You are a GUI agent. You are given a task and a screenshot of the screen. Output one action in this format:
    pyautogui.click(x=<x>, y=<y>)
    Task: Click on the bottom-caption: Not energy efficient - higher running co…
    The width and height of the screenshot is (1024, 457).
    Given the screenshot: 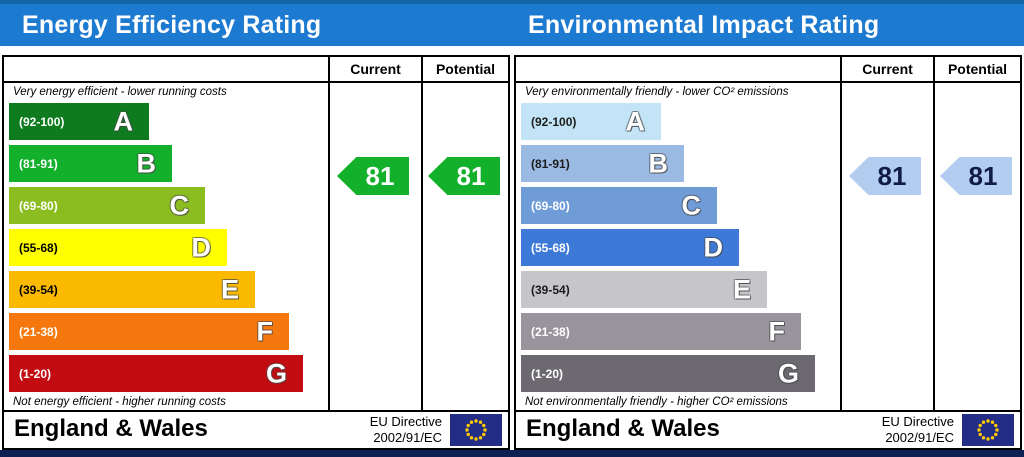 What is the action you would take?
    pyautogui.click(x=119, y=402)
    